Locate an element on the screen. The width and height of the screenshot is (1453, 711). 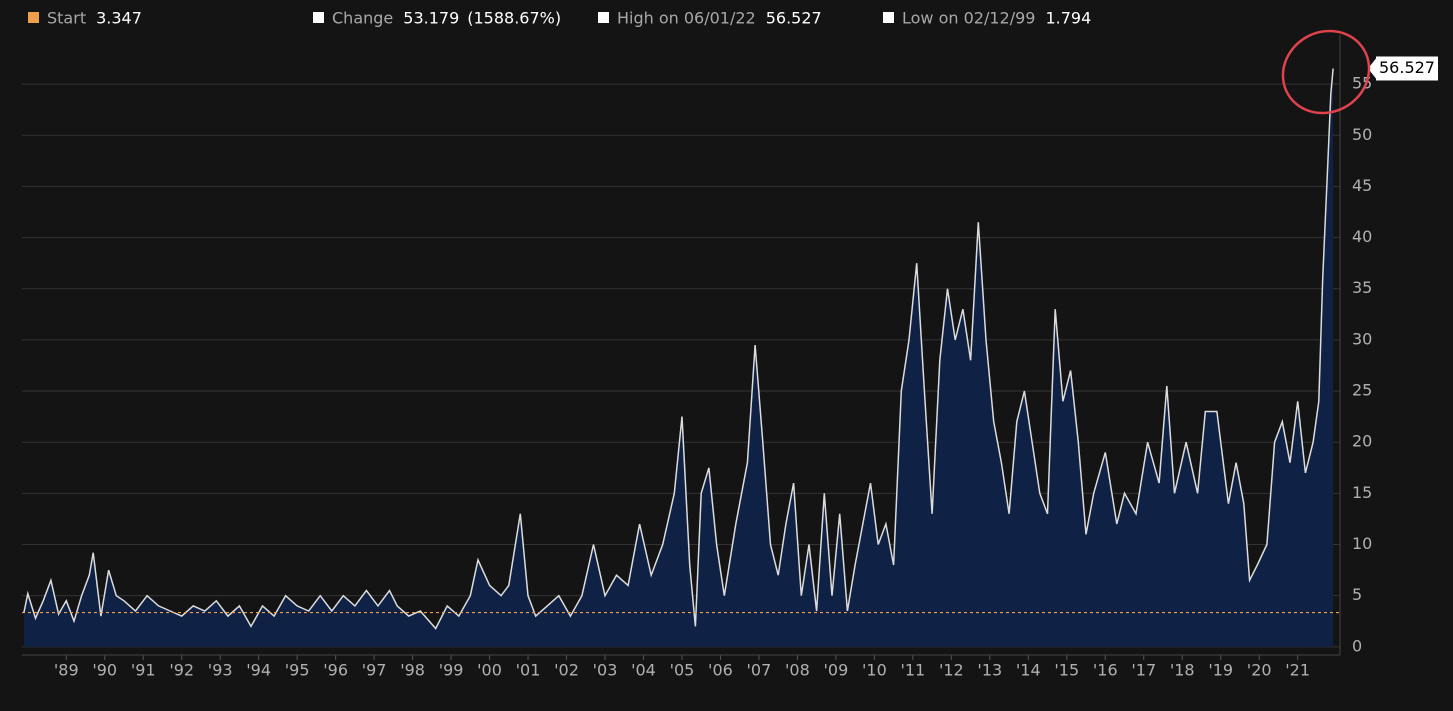
y-tick-label: 0 is located at coordinates (1357, 645).